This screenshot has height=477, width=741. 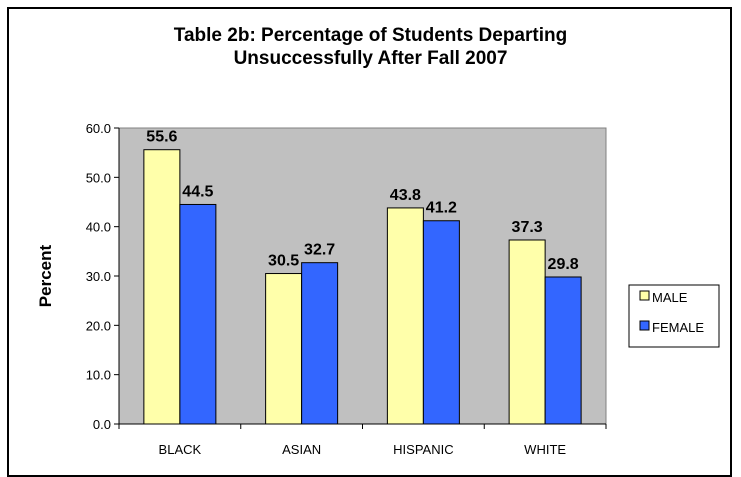 What do you see at coordinates (527, 332) in the screenshot?
I see `bar-male-white` at bounding box center [527, 332].